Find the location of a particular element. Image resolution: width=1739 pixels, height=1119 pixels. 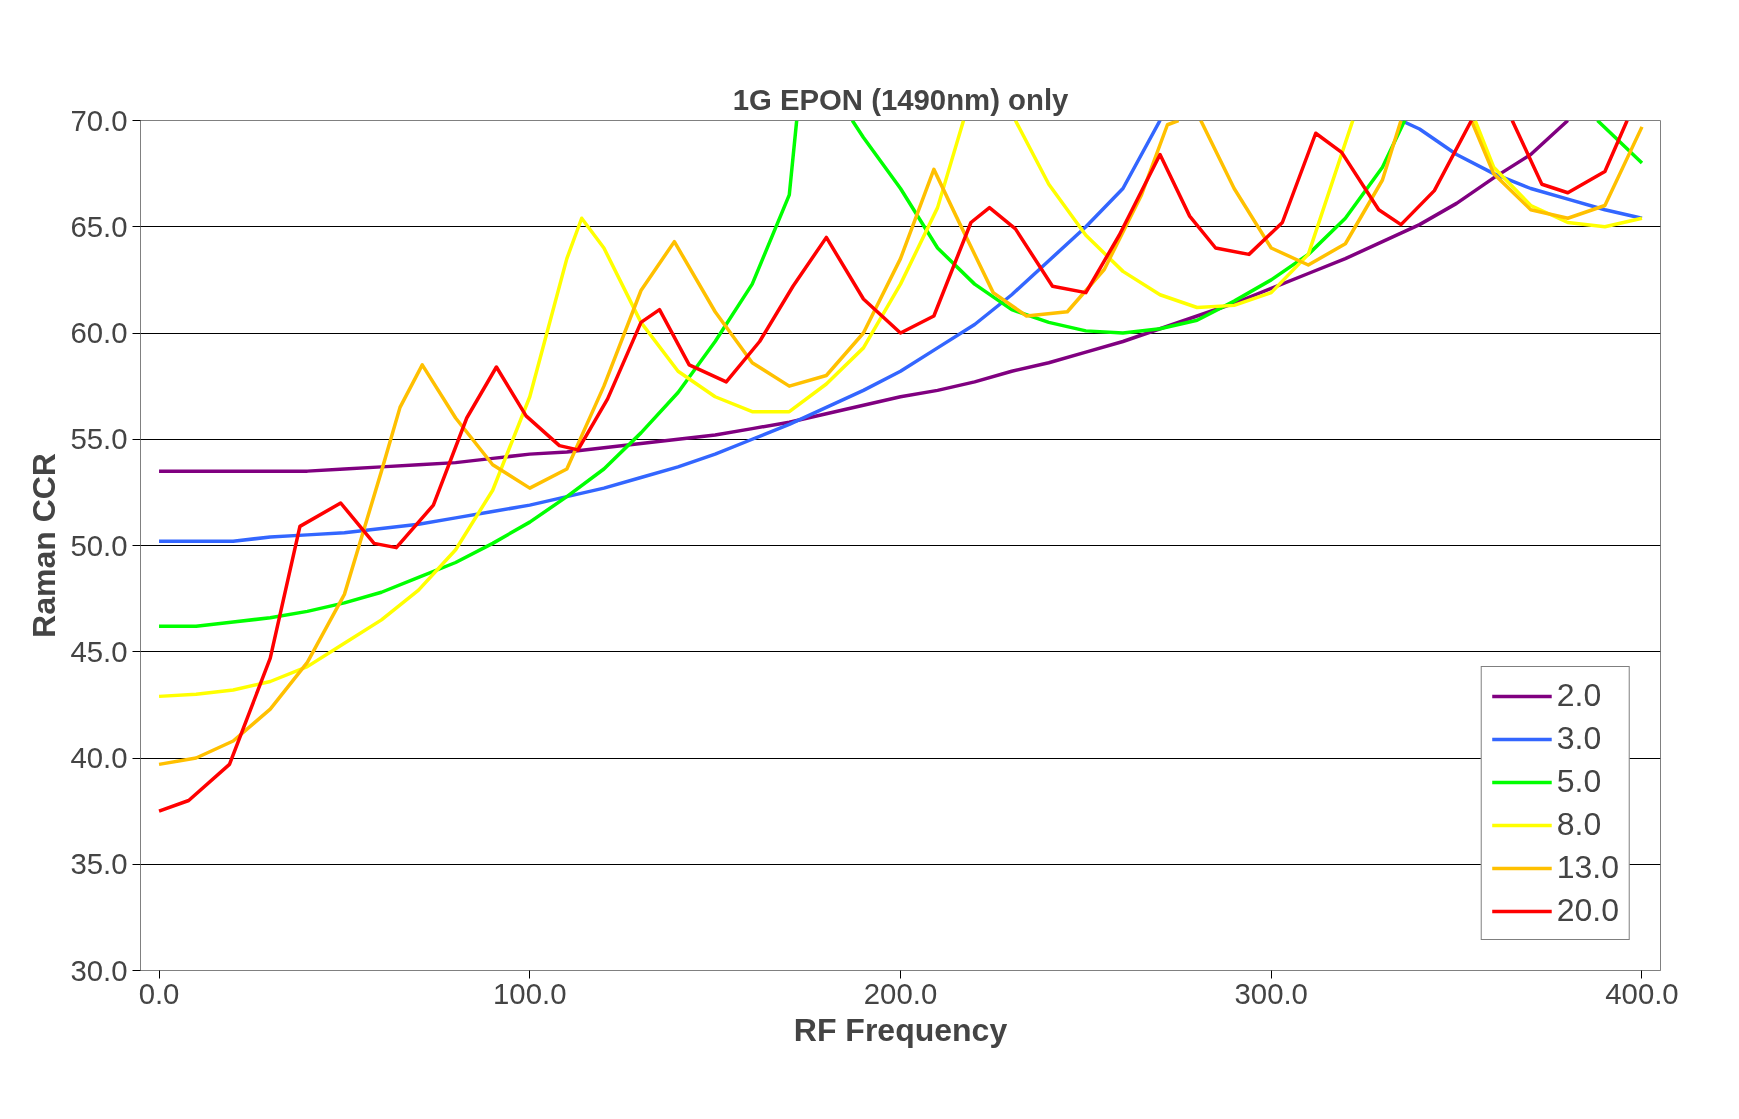

y-tick-label: 55.0 is located at coordinates (99, 439).